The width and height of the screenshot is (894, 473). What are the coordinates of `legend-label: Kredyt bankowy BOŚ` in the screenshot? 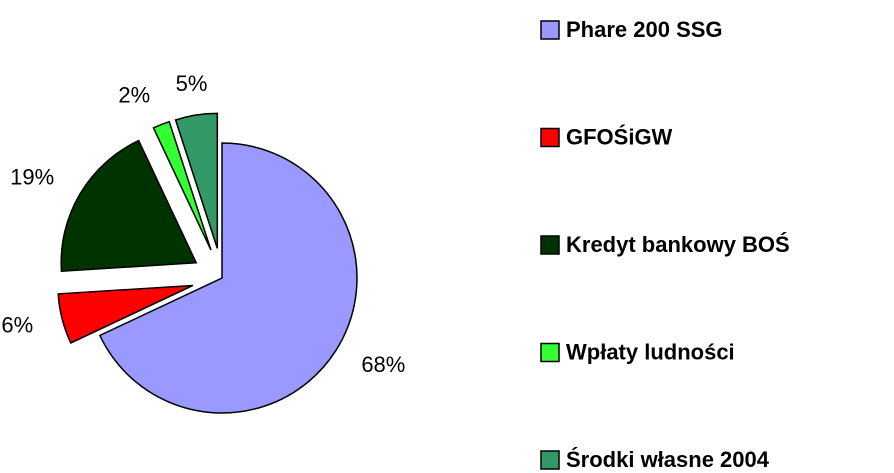 It's located at (678, 244).